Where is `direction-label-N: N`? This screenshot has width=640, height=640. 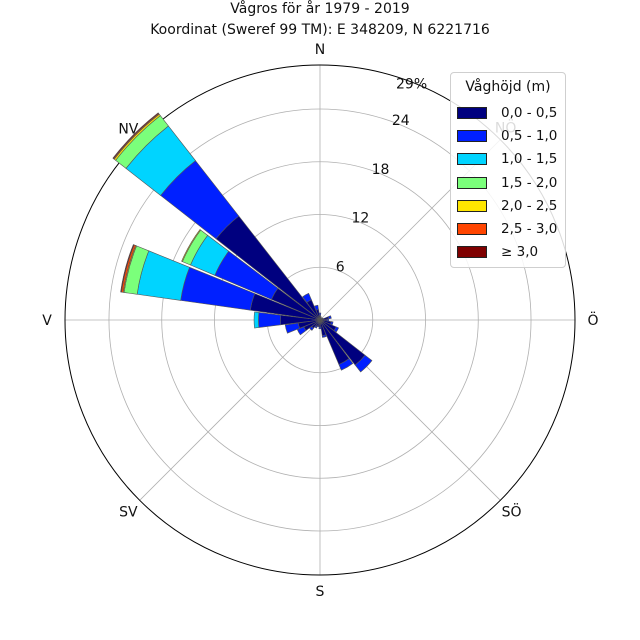 direction-label-N: N is located at coordinates (320, 50).